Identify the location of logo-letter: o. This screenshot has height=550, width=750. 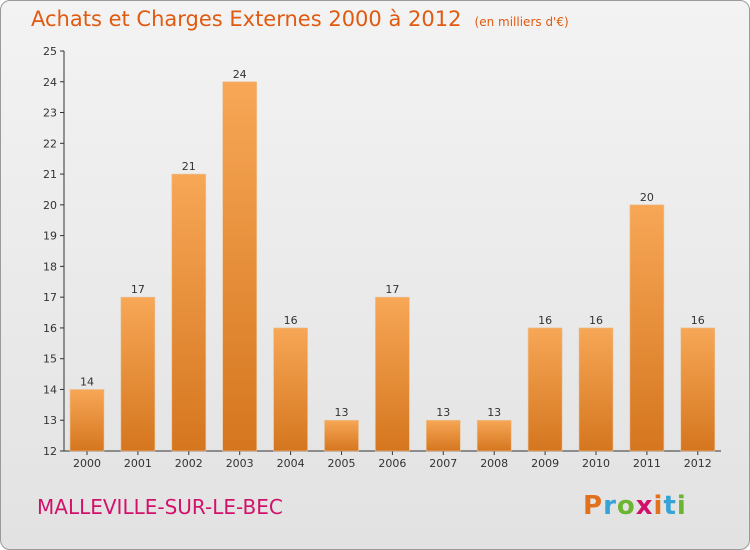
(626, 506).